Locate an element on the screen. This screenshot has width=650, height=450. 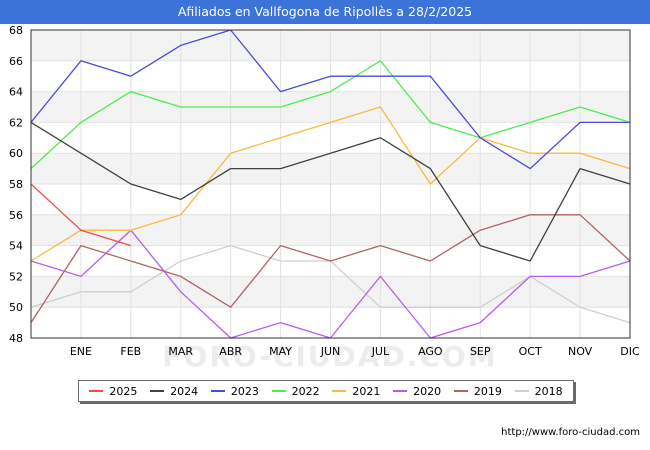
x-tick-label: MAY is located at coordinates (280, 351).